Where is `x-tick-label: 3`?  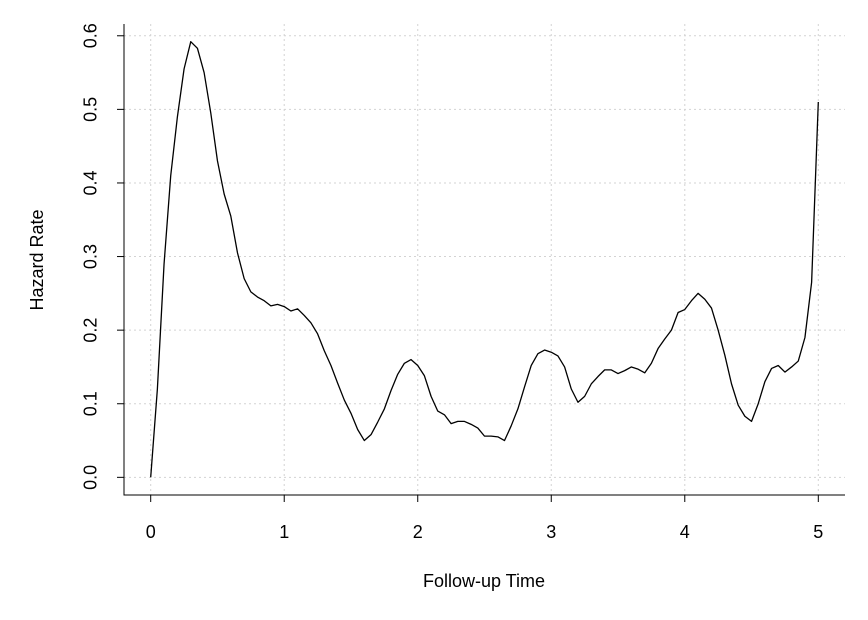 x-tick-label: 3 is located at coordinates (551, 532).